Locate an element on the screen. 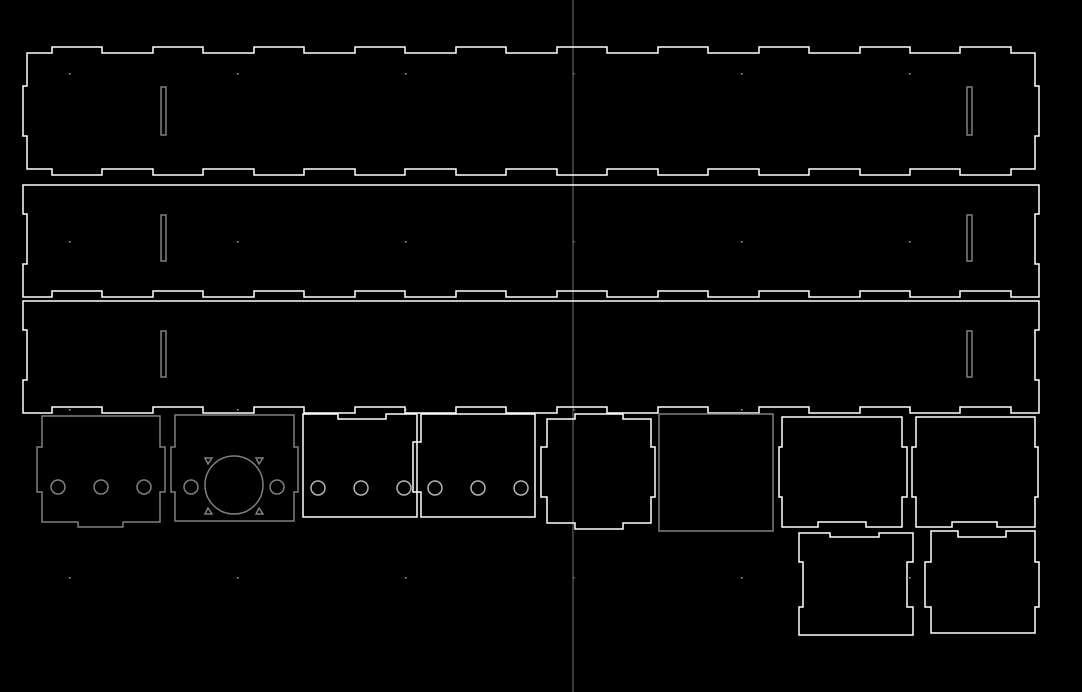  end-plate-holes-b is located at coordinates (474, 465).